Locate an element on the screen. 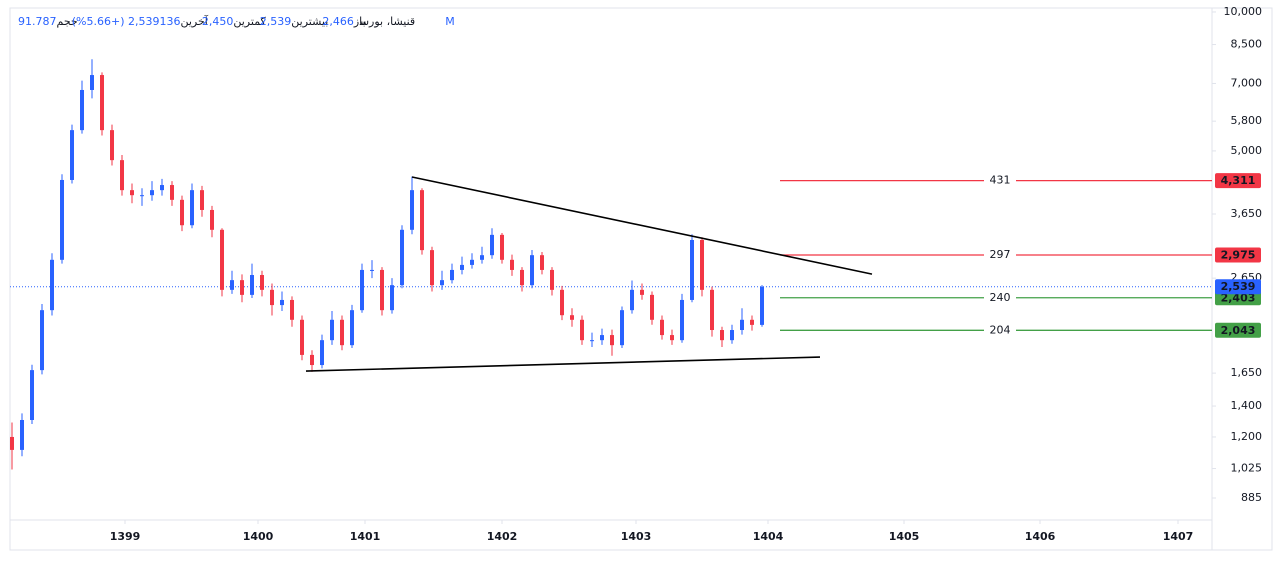 Image resolution: width=1280 pixels, height=565 pixels. x-tick-label: 1400 is located at coordinates (258, 536).